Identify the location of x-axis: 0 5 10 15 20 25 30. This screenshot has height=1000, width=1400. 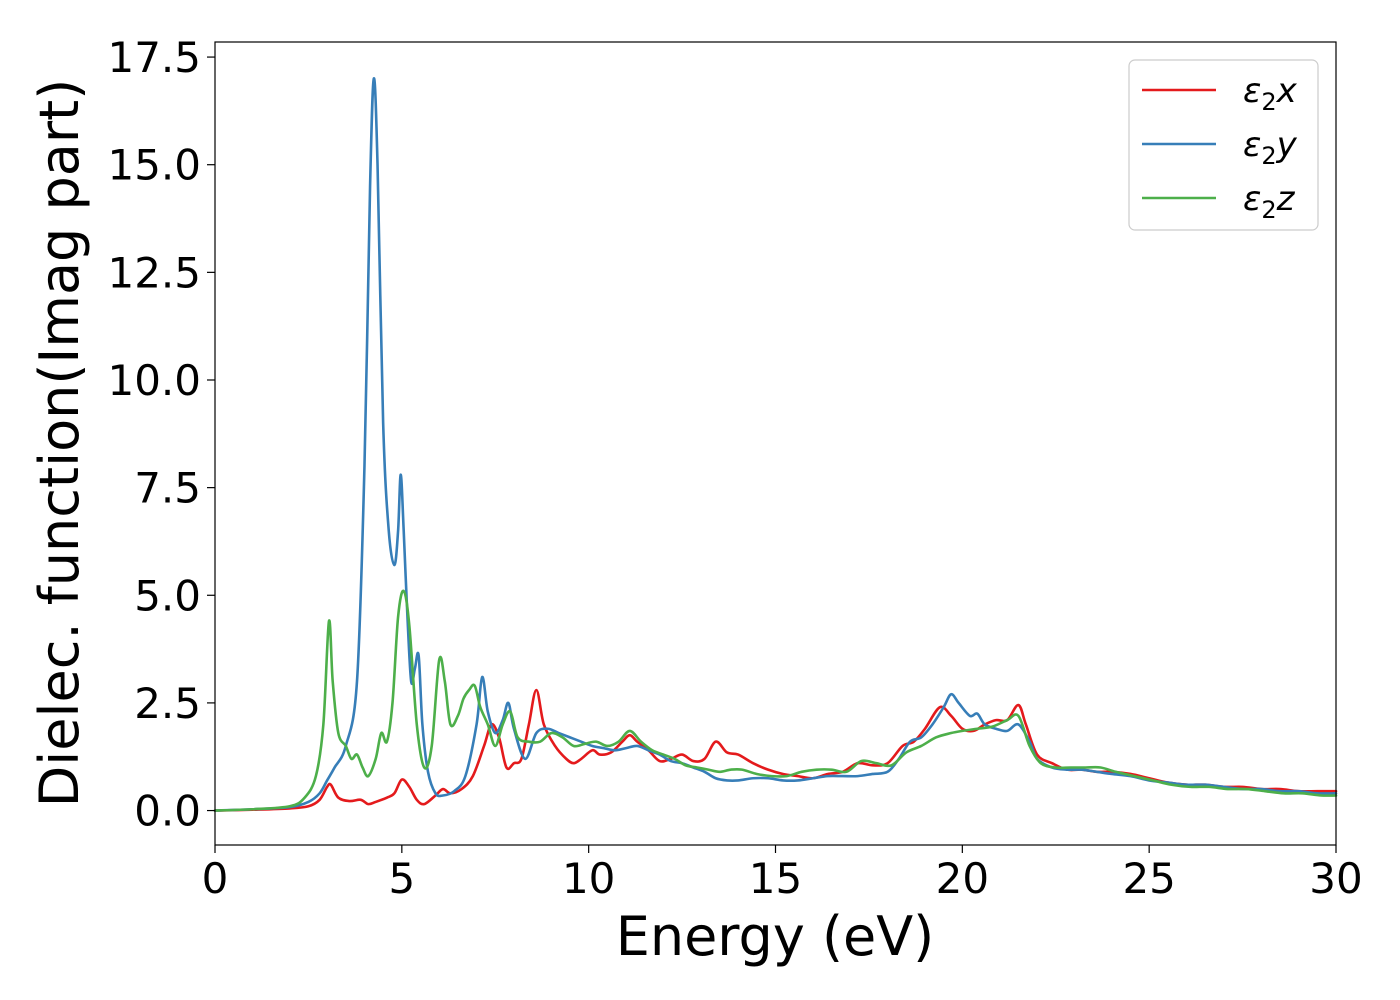
(782, 874).